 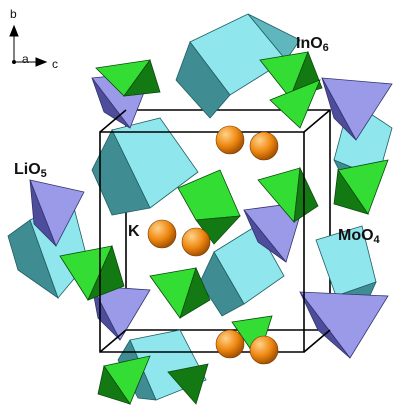 I want to click on b-axis-arrow, so click(x=14, y=30).